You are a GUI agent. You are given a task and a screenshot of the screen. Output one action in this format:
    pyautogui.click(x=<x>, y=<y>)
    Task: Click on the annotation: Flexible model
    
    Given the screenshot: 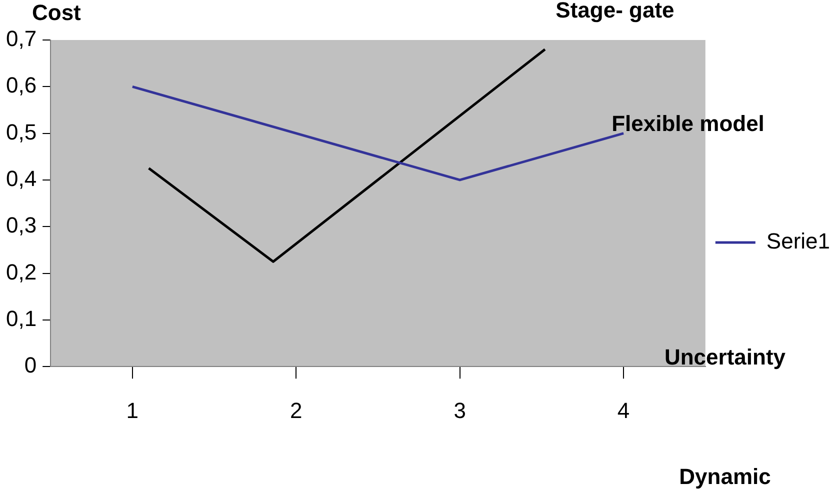 What is the action you would take?
    pyautogui.click(x=688, y=123)
    